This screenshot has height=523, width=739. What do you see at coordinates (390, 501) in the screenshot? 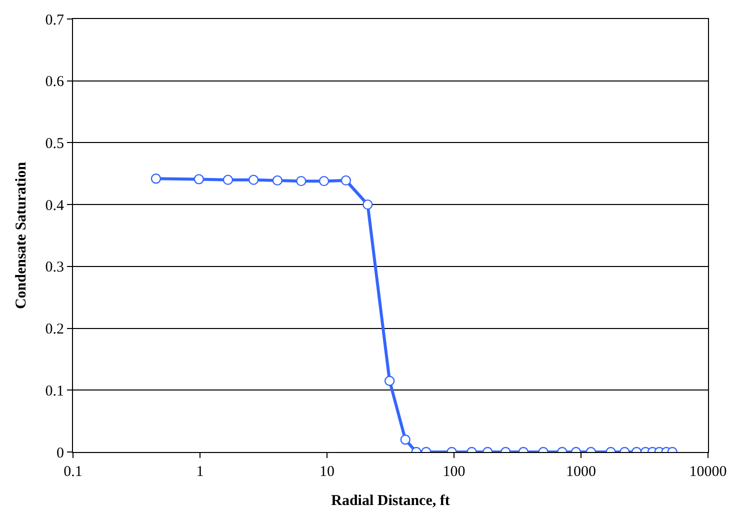
I see `x-axis-title: Radial Distance, ft` at bounding box center [390, 501].